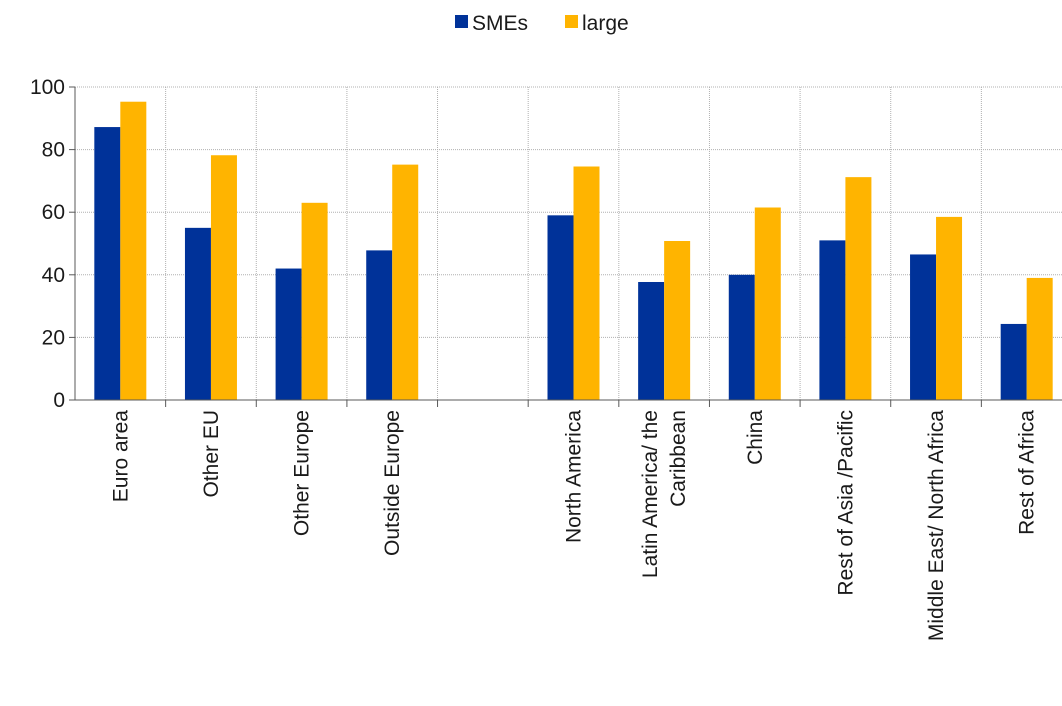 The image size is (1062, 706). Describe the element at coordinates (405, 282) in the screenshot. I see `bar-large-outside-europe` at that location.